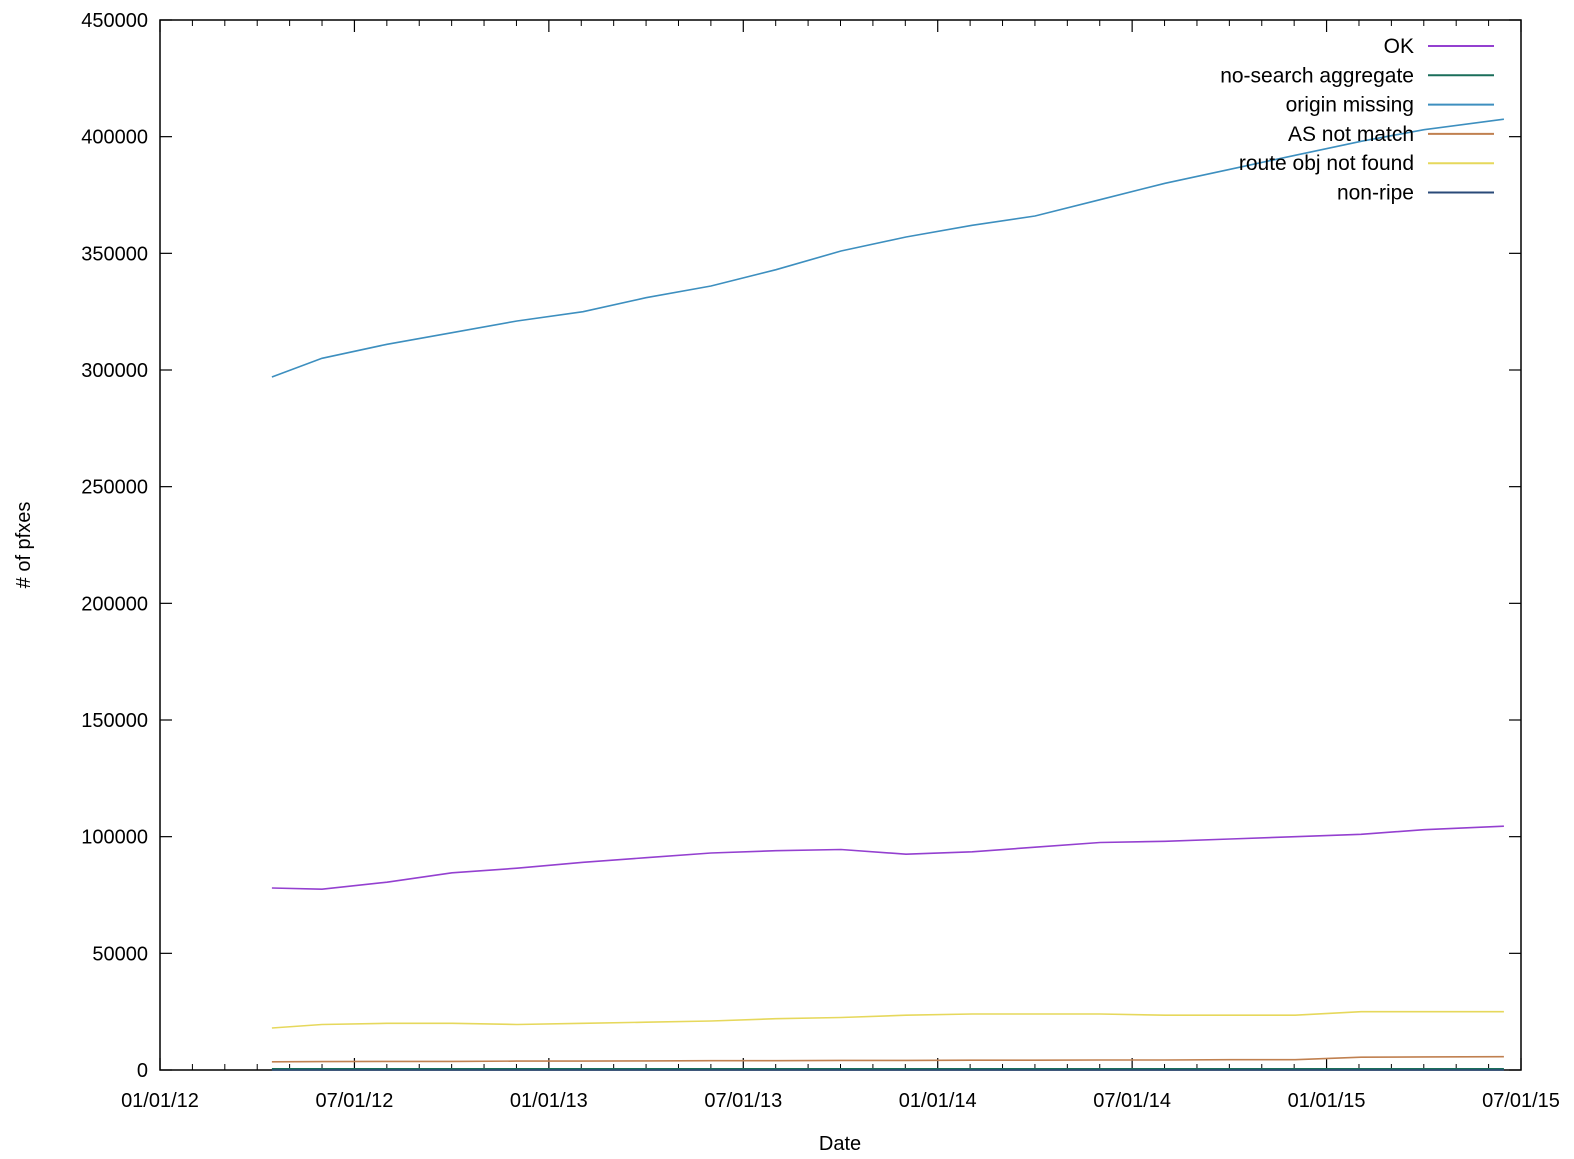  Describe the element at coordinates (114, 604) in the screenshot. I see `y-tick-label: 200000` at that location.